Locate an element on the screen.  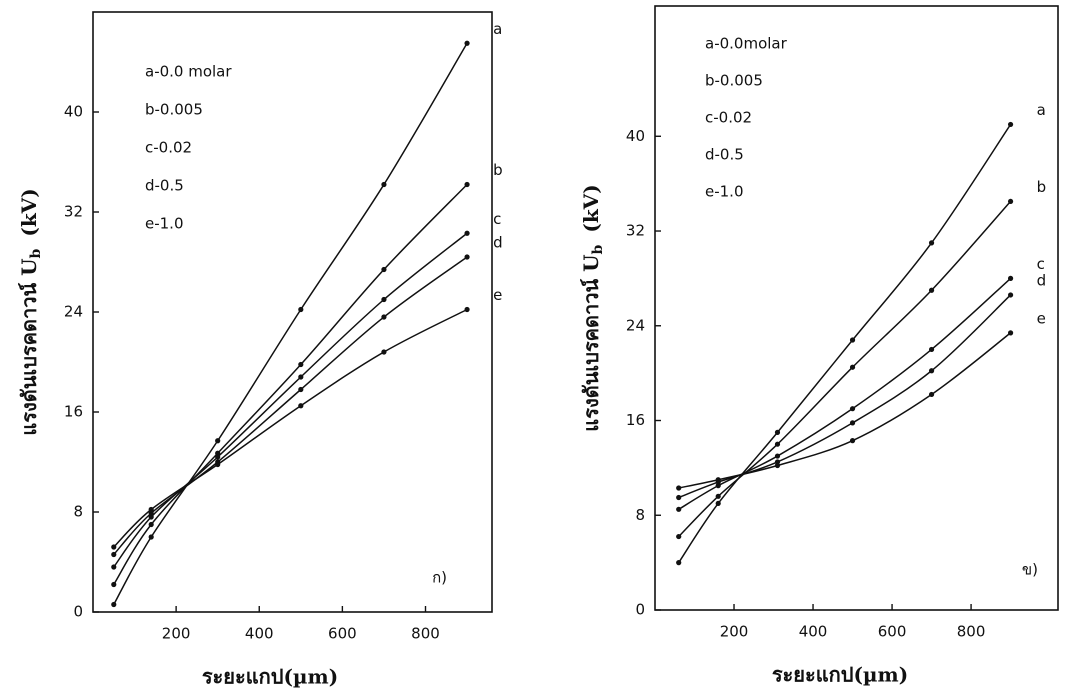
x-tick-label: 800 is located at coordinates (425, 634).